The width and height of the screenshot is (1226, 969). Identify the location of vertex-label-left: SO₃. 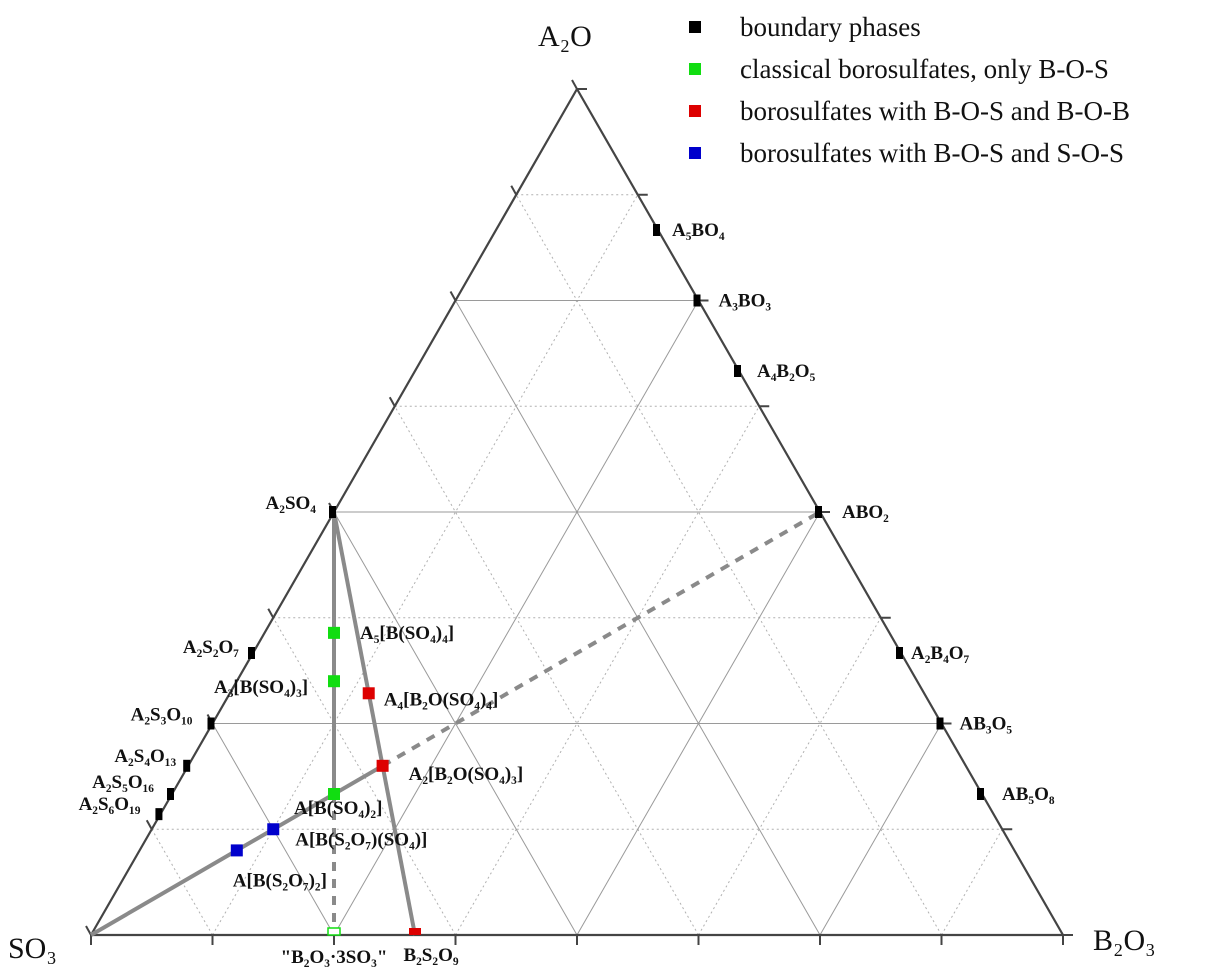
(32, 948).